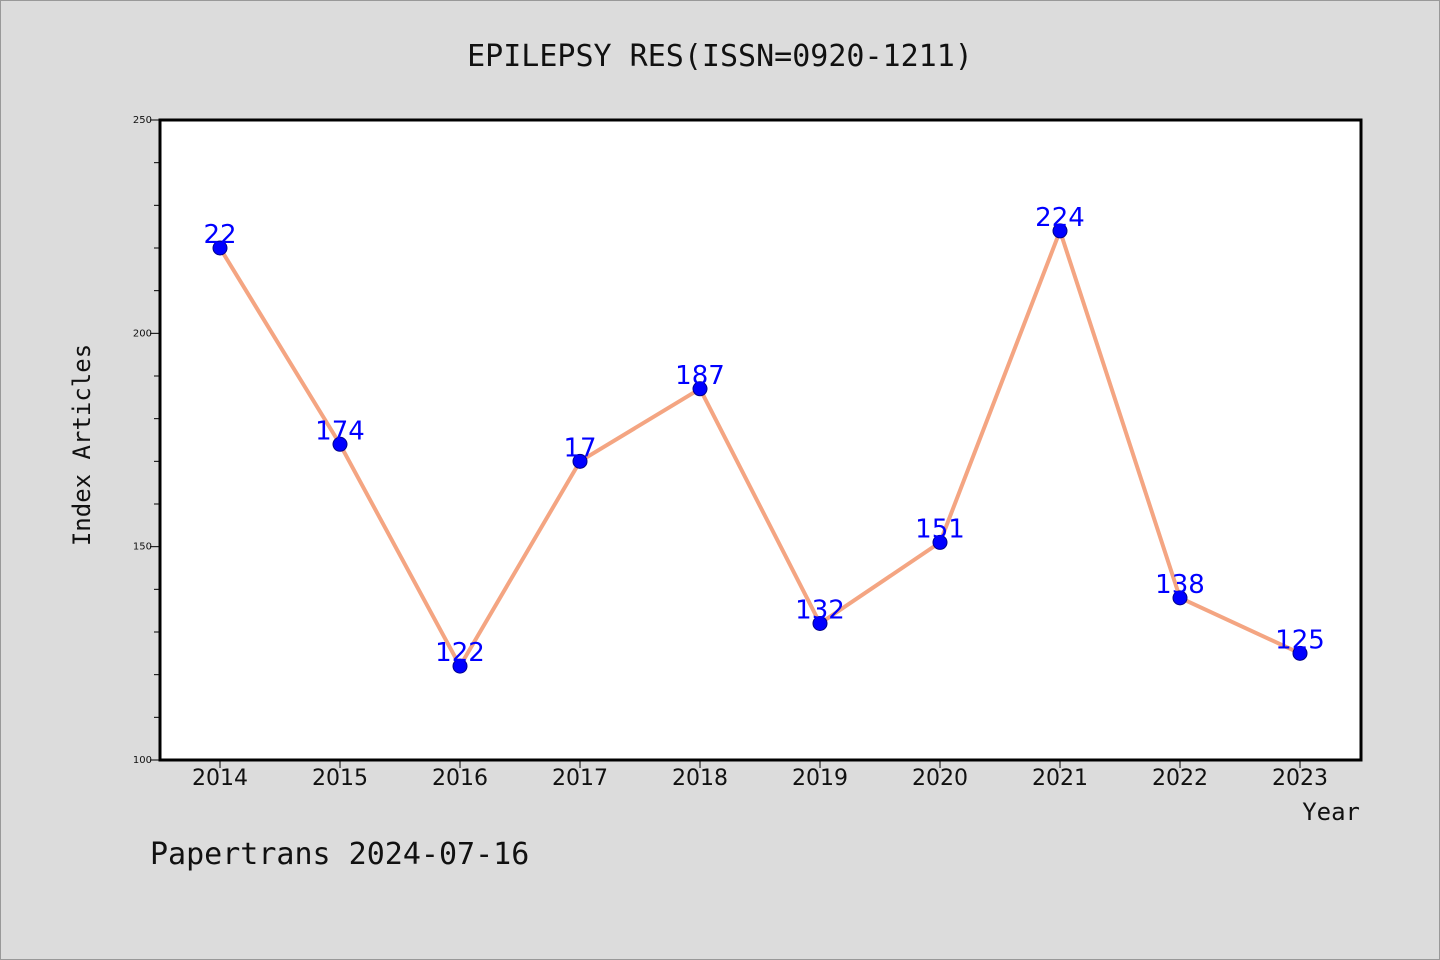 This screenshot has width=1440, height=960. Describe the element at coordinates (1300, 778) in the screenshot. I see `x-tick-label: 2023` at that location.